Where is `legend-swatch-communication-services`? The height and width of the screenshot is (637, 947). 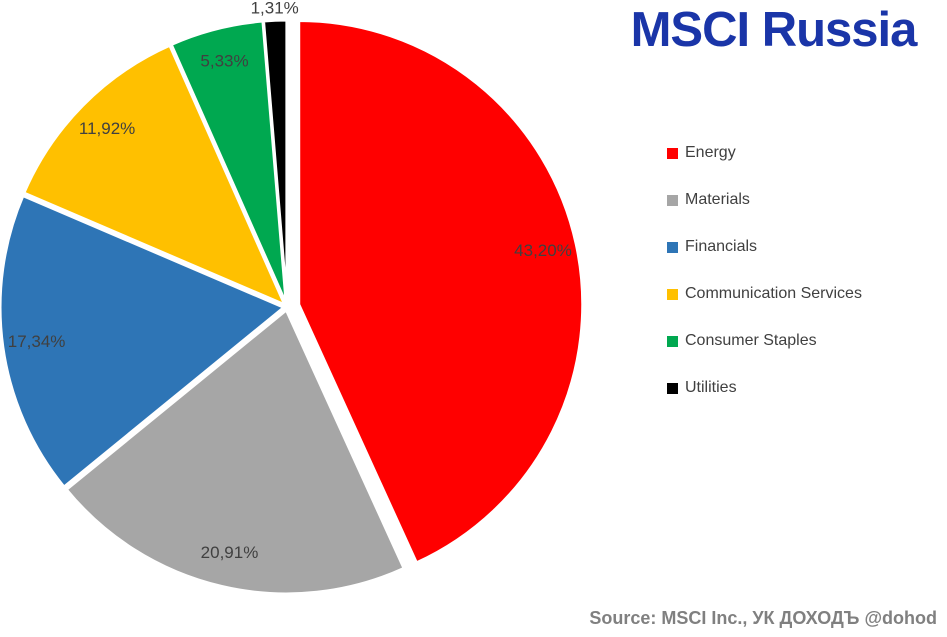
legend-swatch-communication-services is located at coordinates (672, 294).